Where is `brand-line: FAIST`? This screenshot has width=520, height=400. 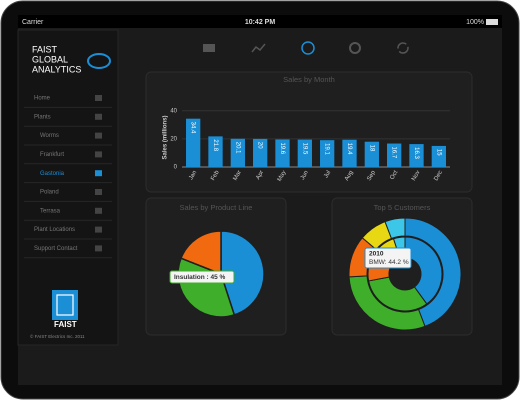
brand-line: FAIST is located at coordinates (45, 49).